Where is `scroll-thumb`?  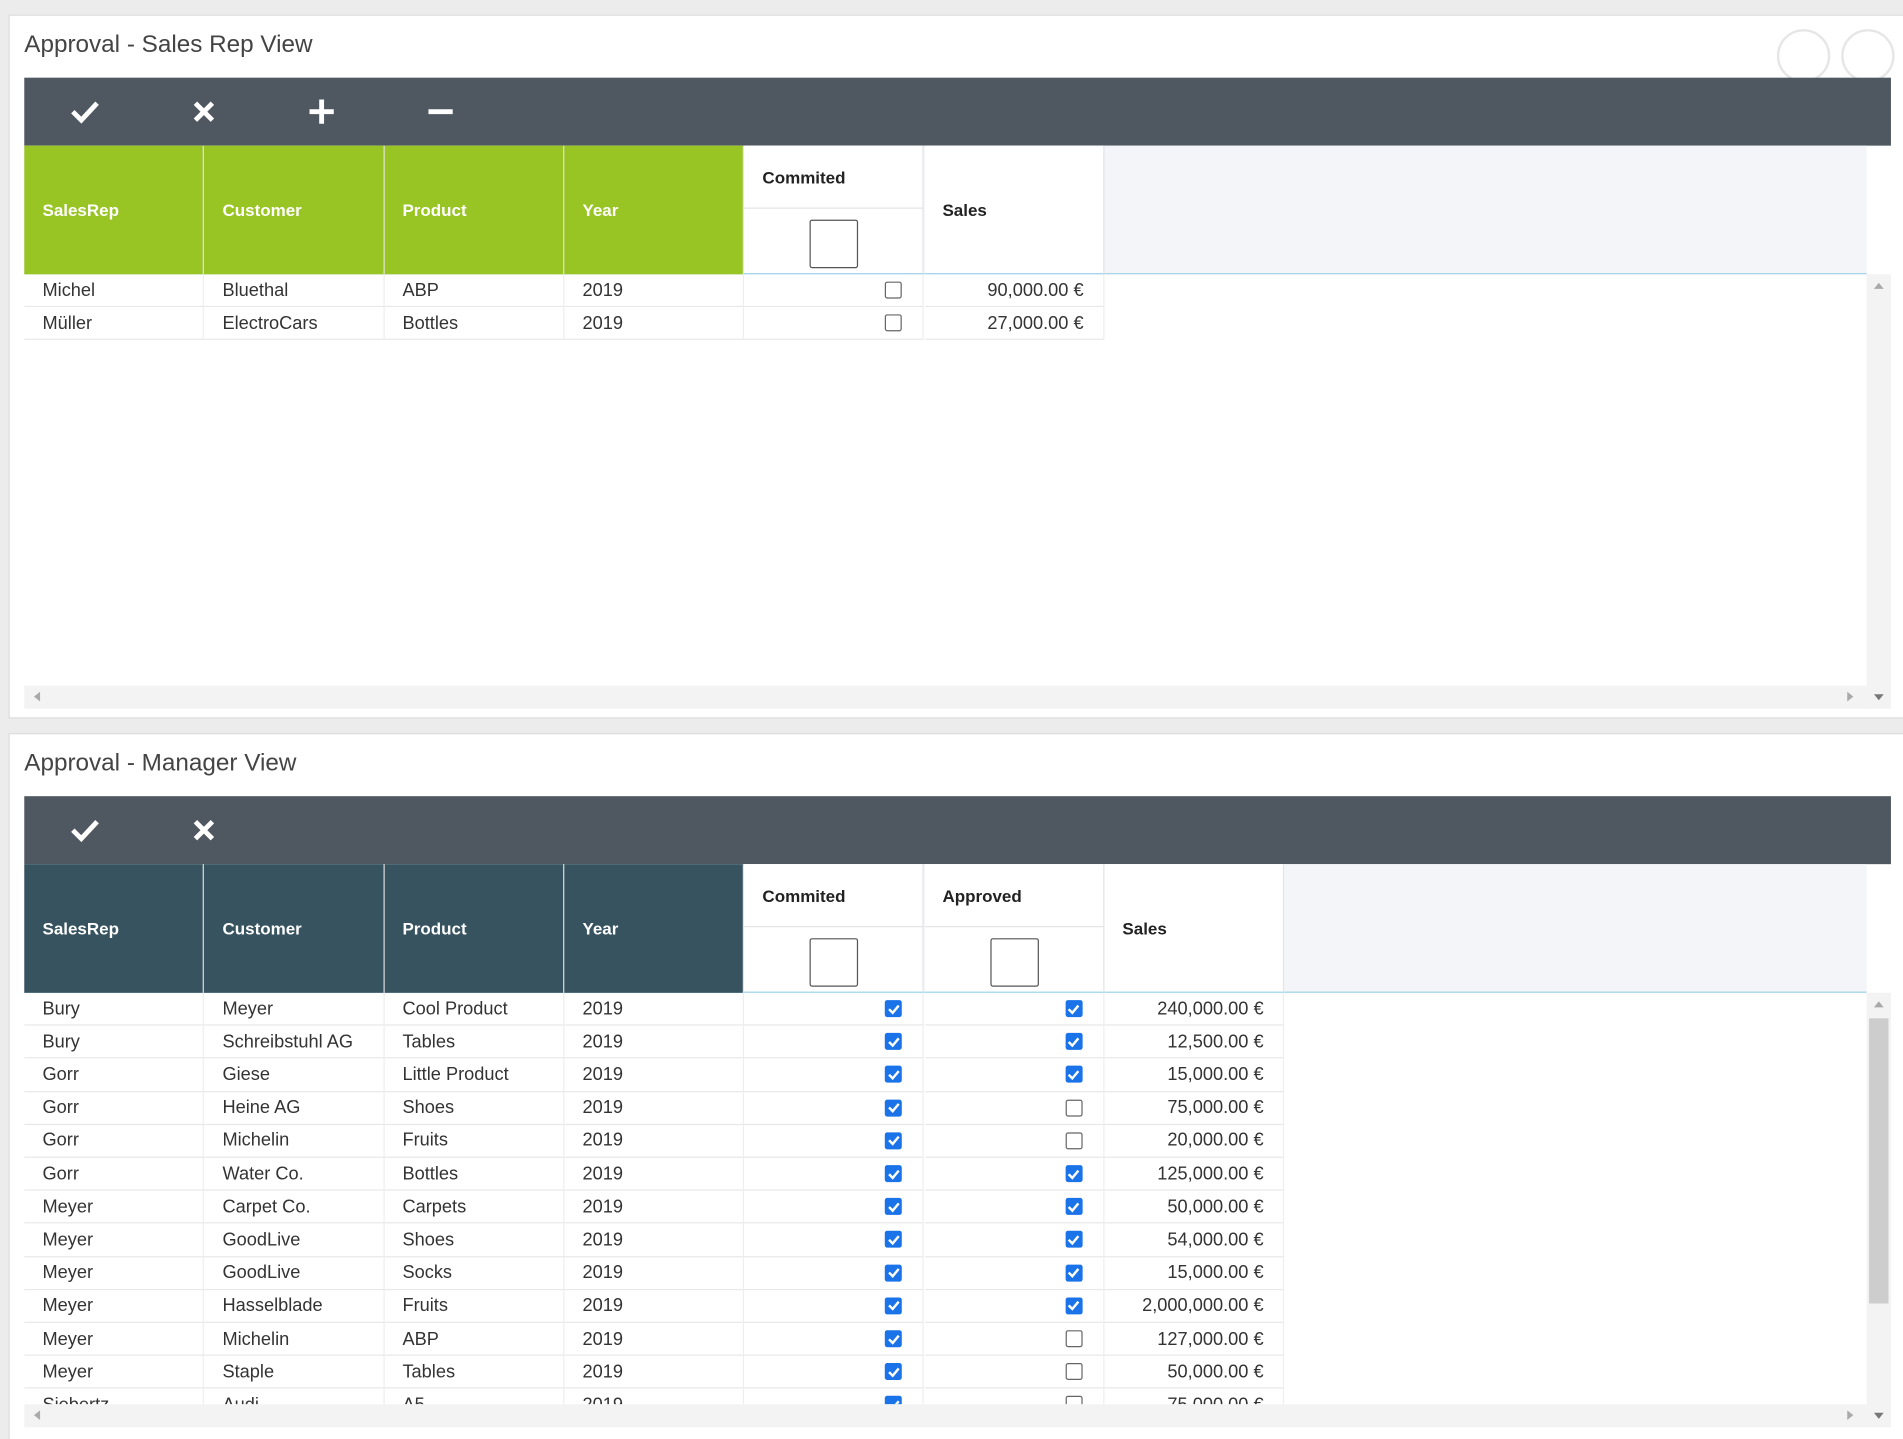
scroll-thumb is located at coordinates (1879, 1161).